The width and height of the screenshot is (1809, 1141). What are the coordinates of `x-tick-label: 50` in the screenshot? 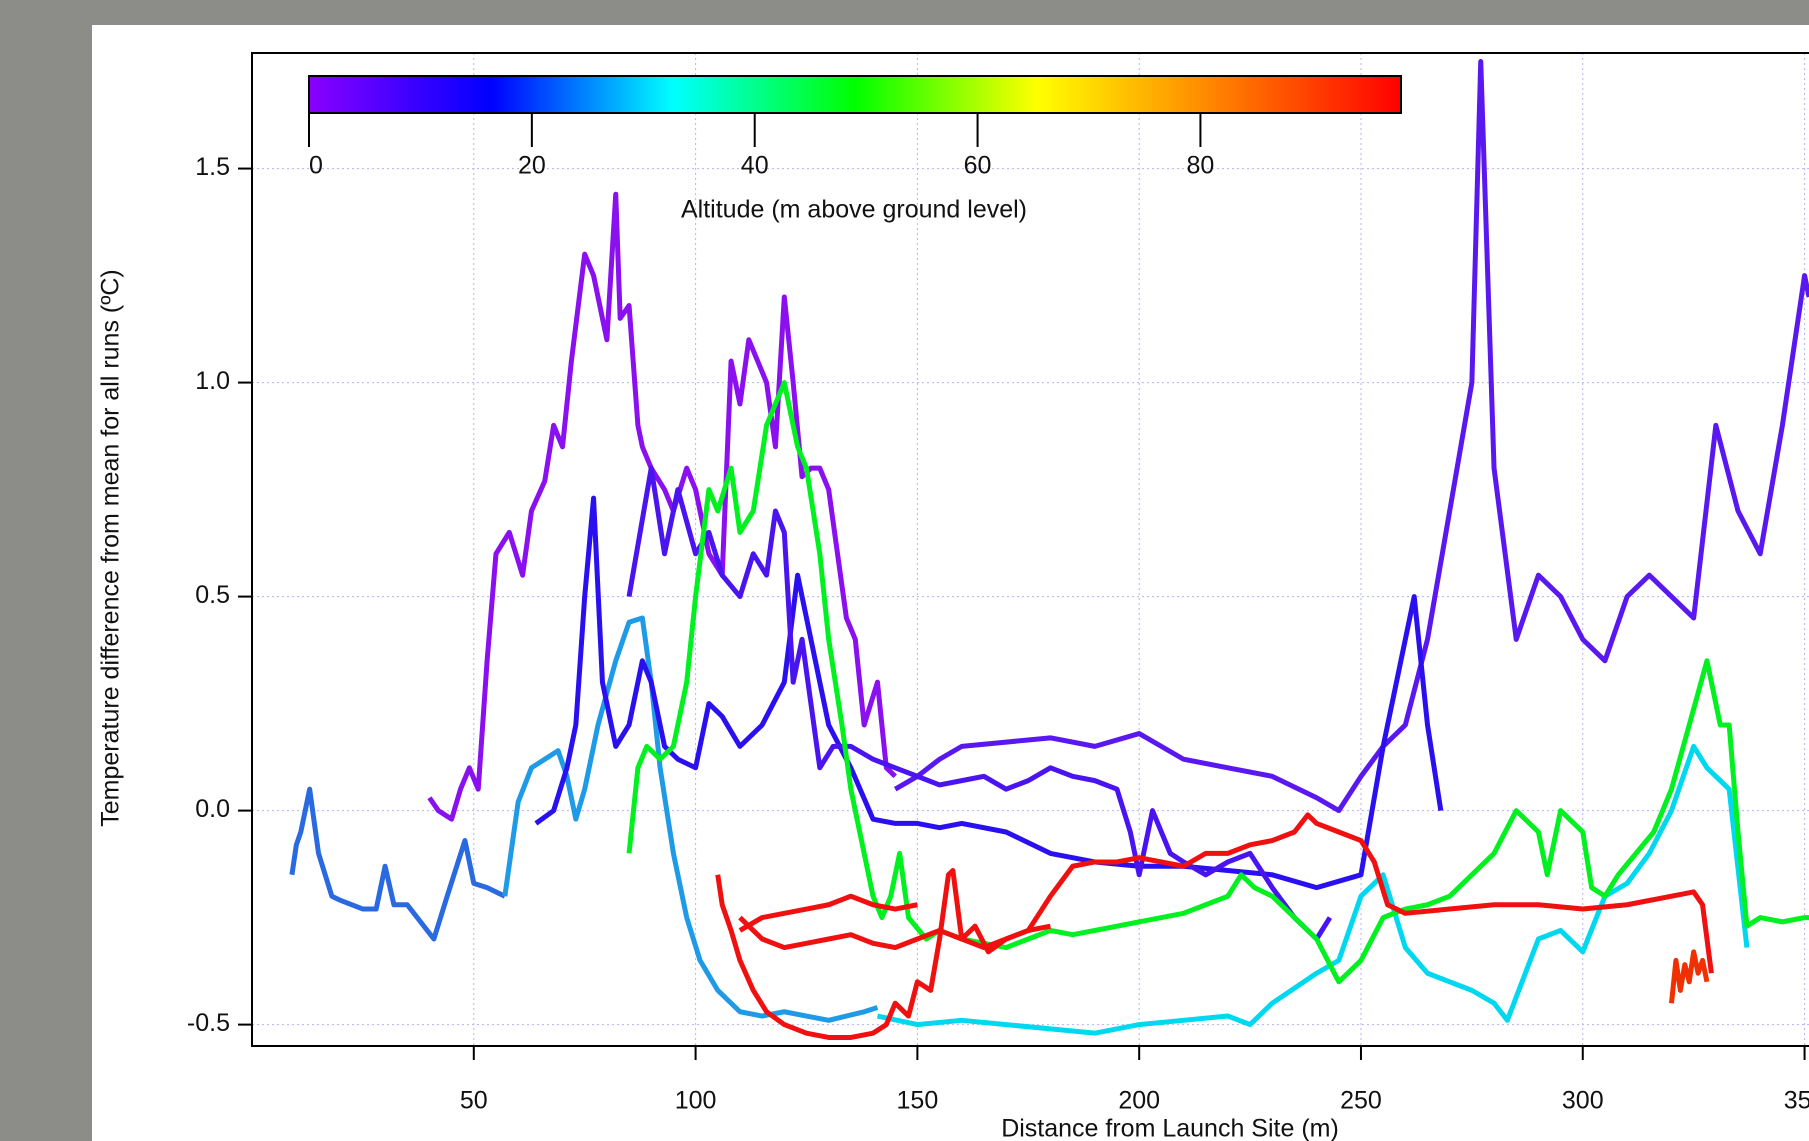 It's located at (474, 1101).